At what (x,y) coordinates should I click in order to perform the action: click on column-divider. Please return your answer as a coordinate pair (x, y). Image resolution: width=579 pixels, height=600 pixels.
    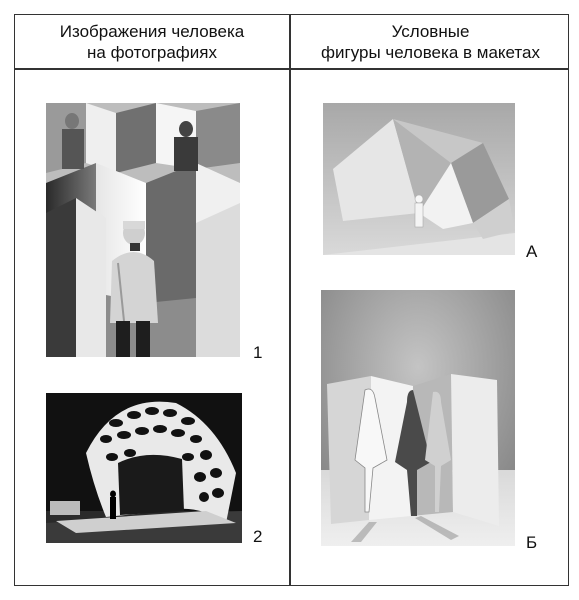
    Looking at the image, I should click on (290, 300).